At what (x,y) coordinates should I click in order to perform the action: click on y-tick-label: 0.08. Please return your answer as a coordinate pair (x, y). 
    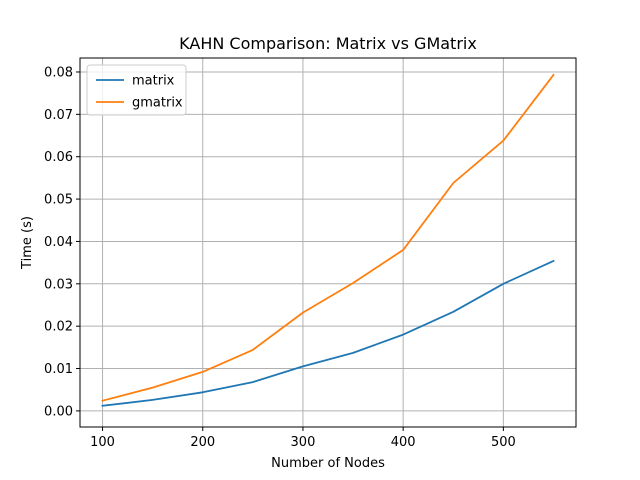
    Looking at the image, I should click on (58, 72).